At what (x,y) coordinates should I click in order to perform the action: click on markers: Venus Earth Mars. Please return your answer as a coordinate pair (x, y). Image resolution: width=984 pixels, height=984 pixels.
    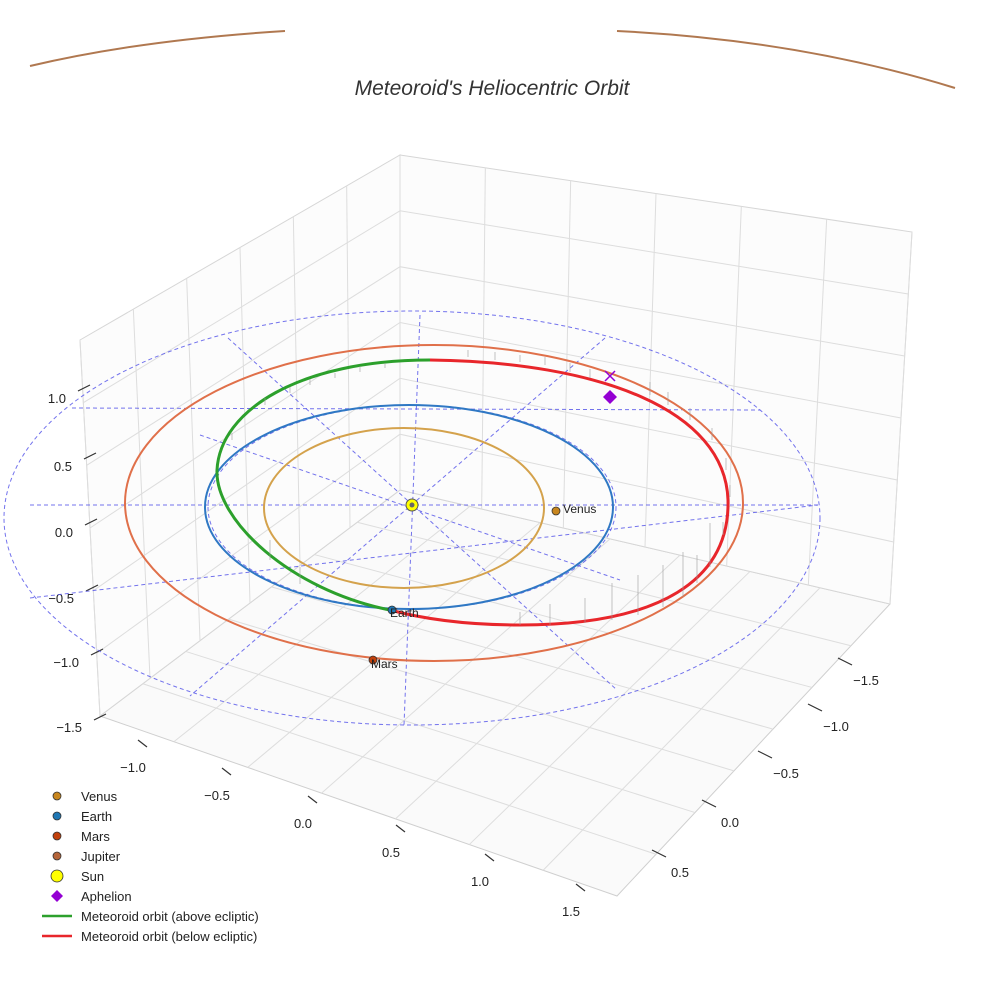
    Looking at the image, I should click on (492, 520).